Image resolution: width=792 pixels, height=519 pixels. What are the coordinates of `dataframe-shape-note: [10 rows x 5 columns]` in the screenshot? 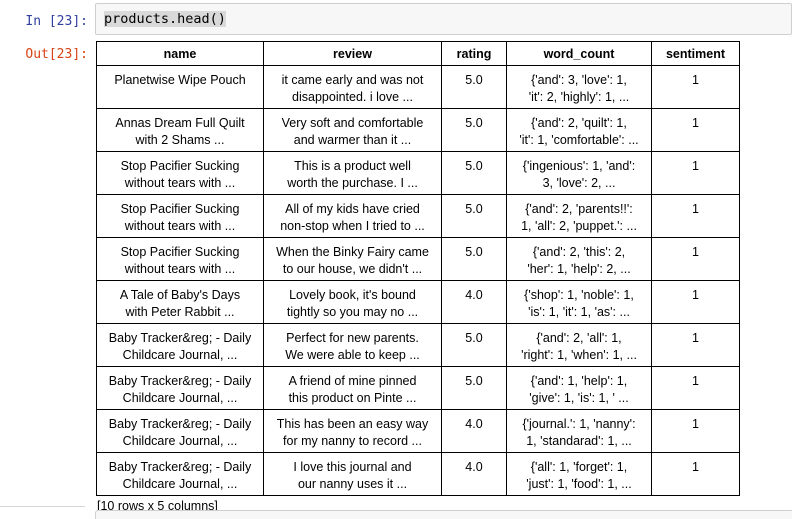 It's located at (157, 506).